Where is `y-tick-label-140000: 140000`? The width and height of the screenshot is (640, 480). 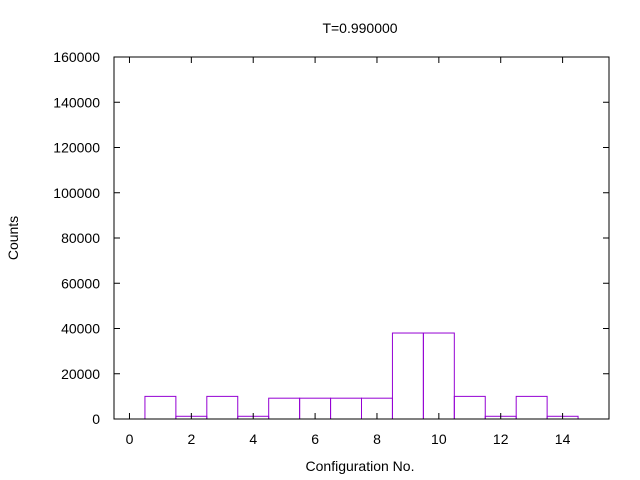
y-tick-label-140000: 140000 is located at coordinates (76, 102).